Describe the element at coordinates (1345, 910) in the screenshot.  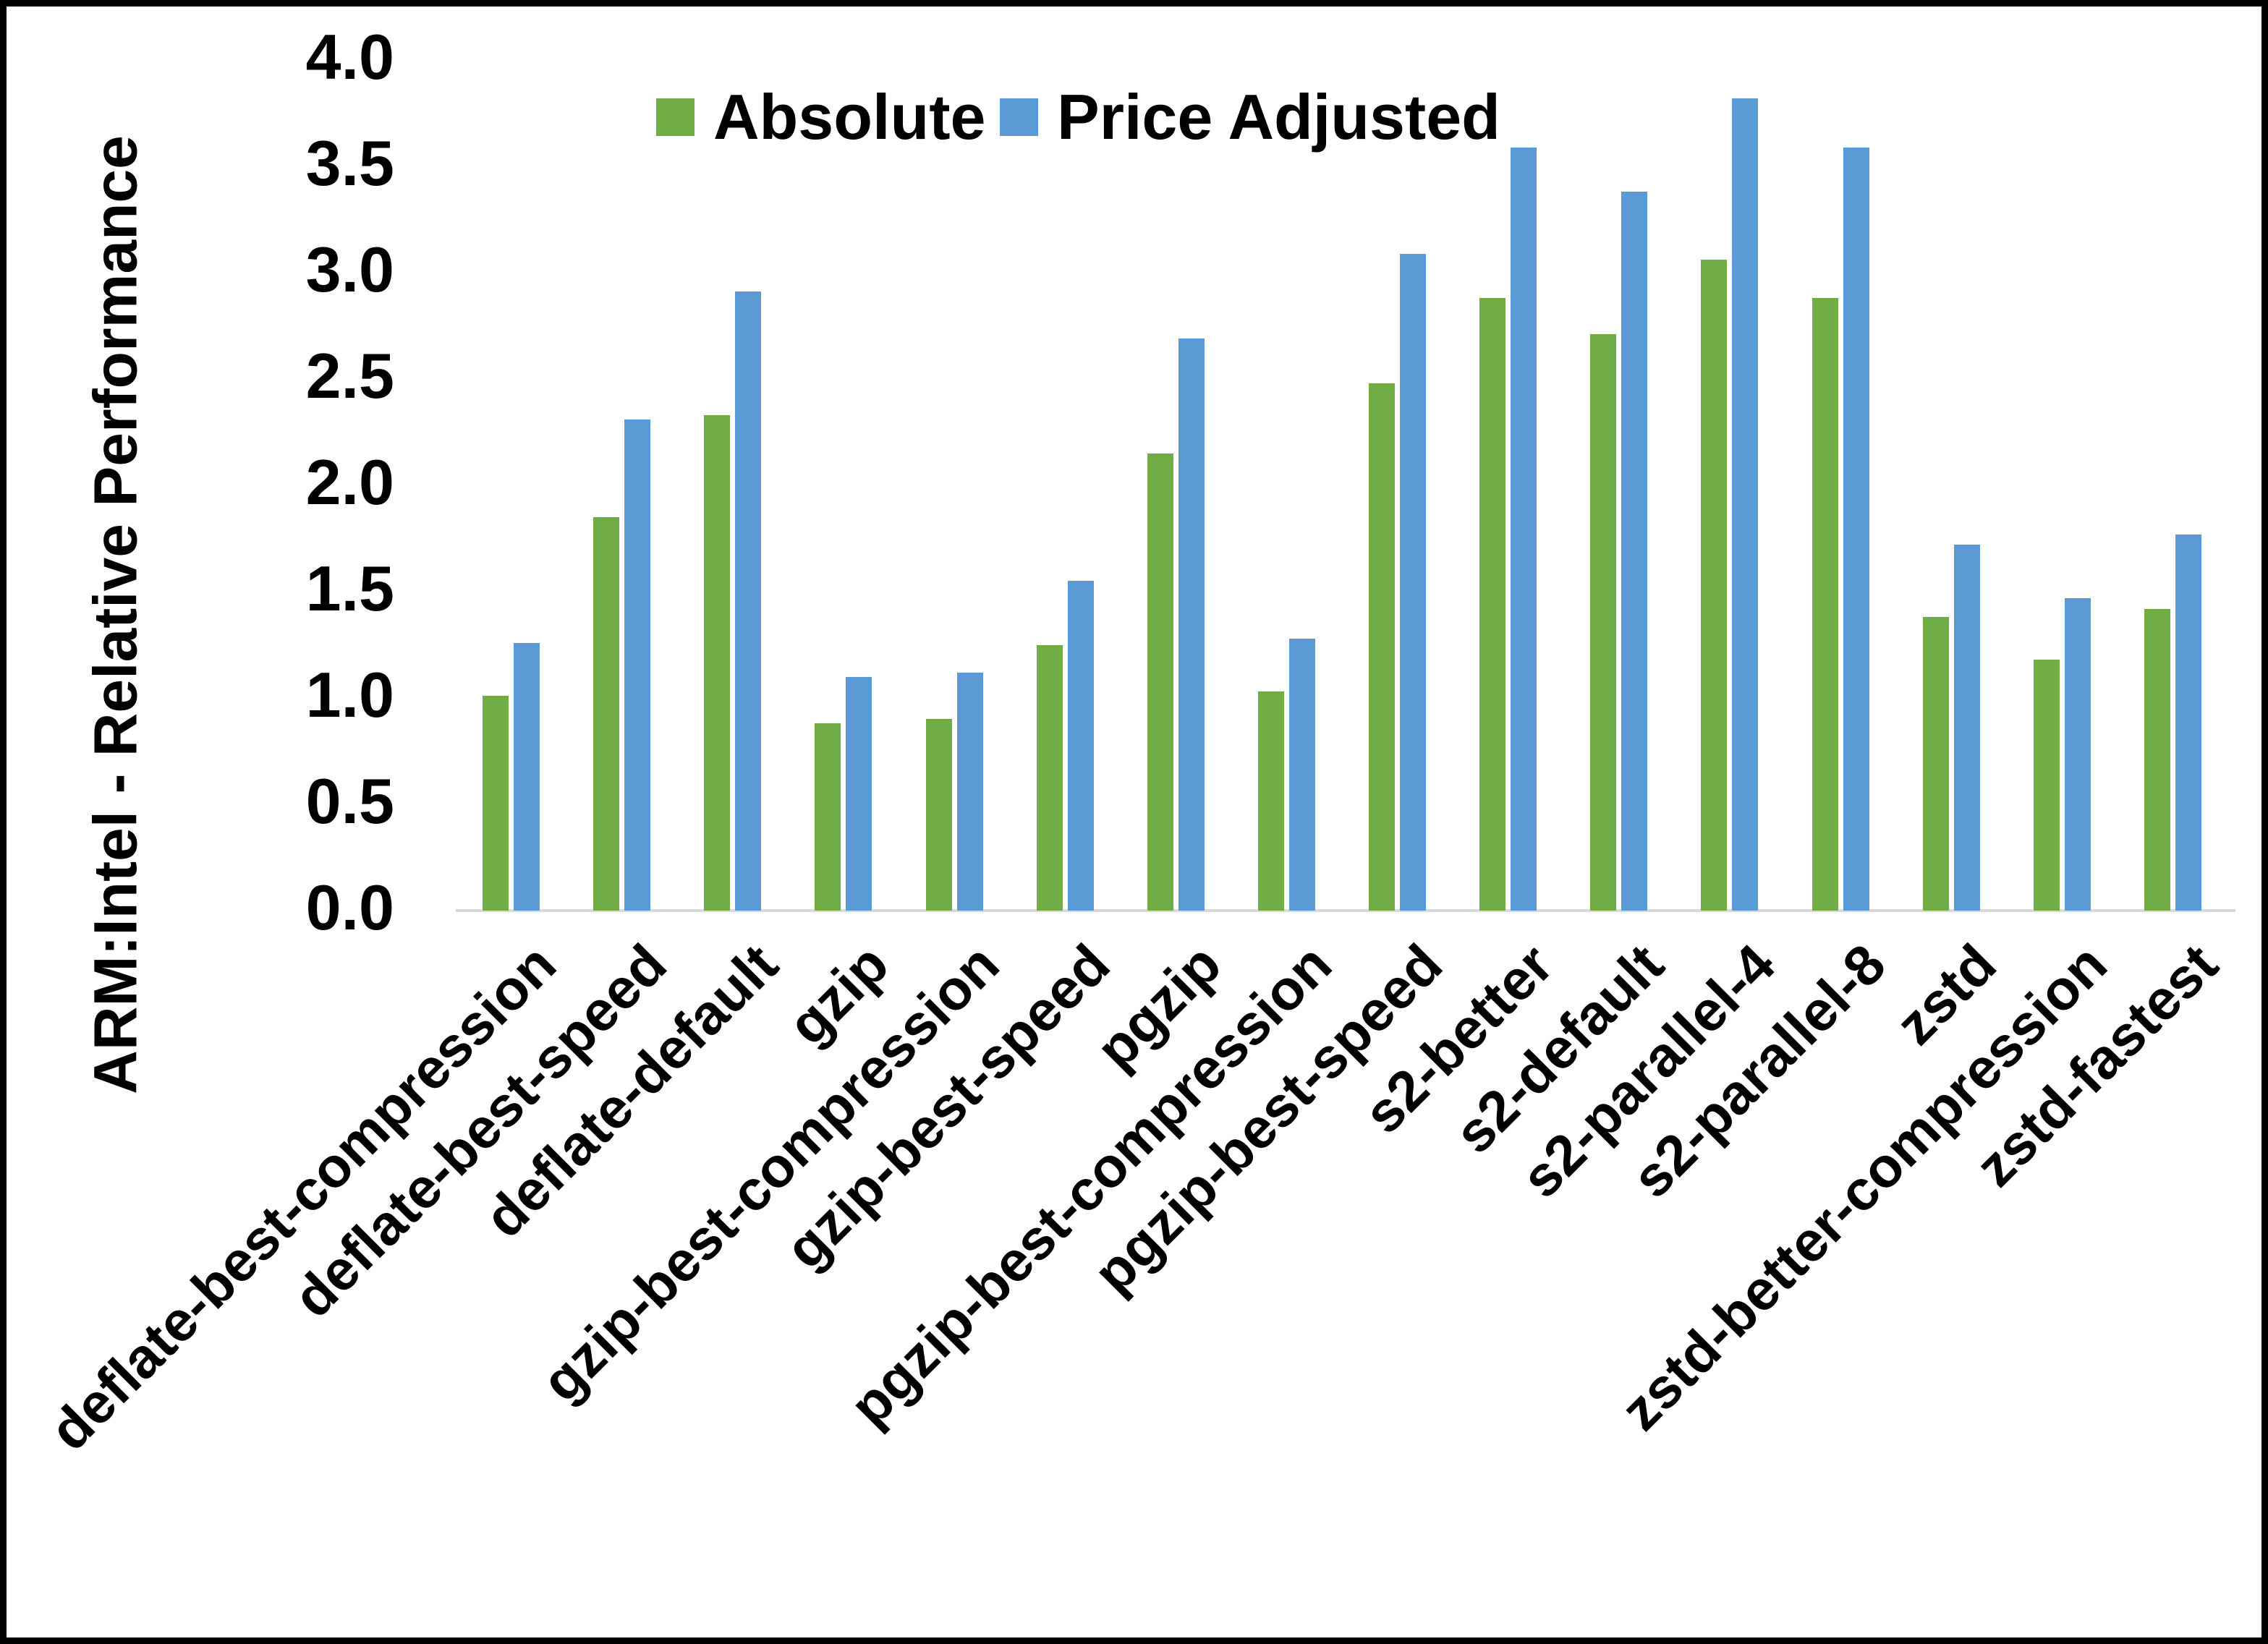
I see `x-axis-line` at that location.